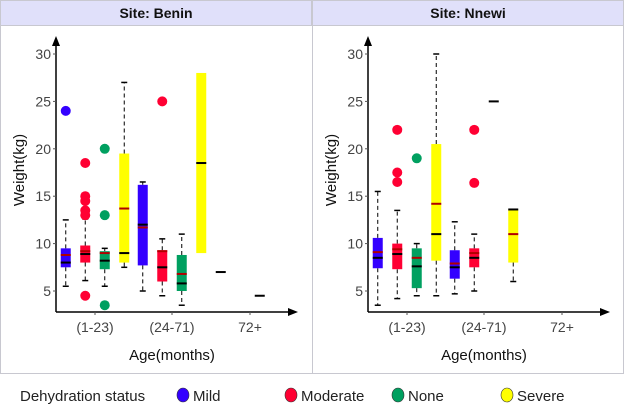 The width and height of the screenshot is (624, 413). Describe the element at coordinates (183, 395) in the screenshot. I see `legend-swatch-mild` at that location.